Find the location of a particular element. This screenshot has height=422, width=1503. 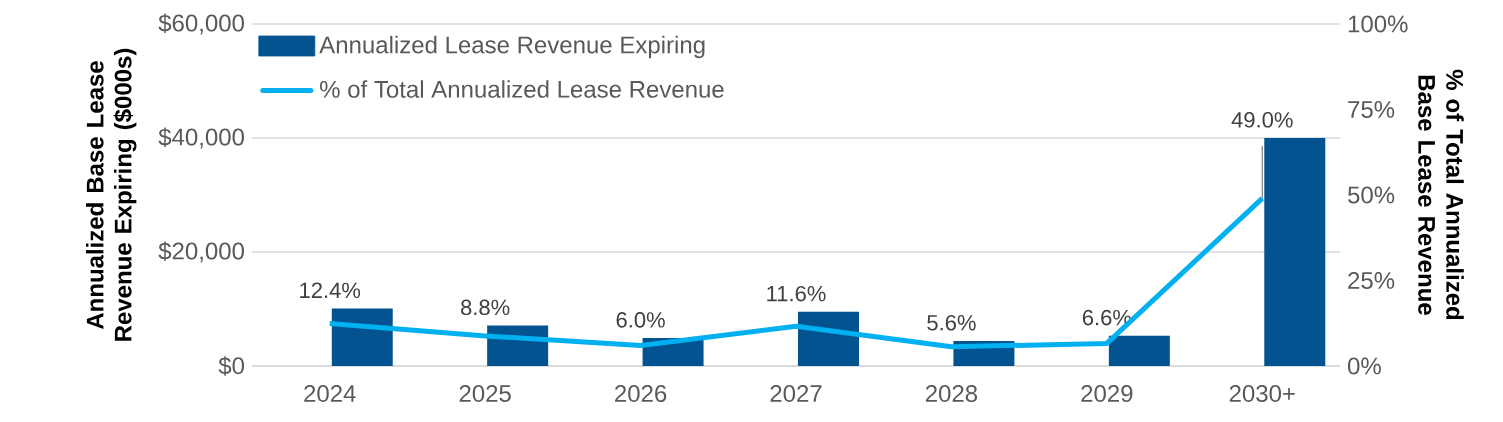

data-label: 49.0% is located at coordinates (1262, 120).